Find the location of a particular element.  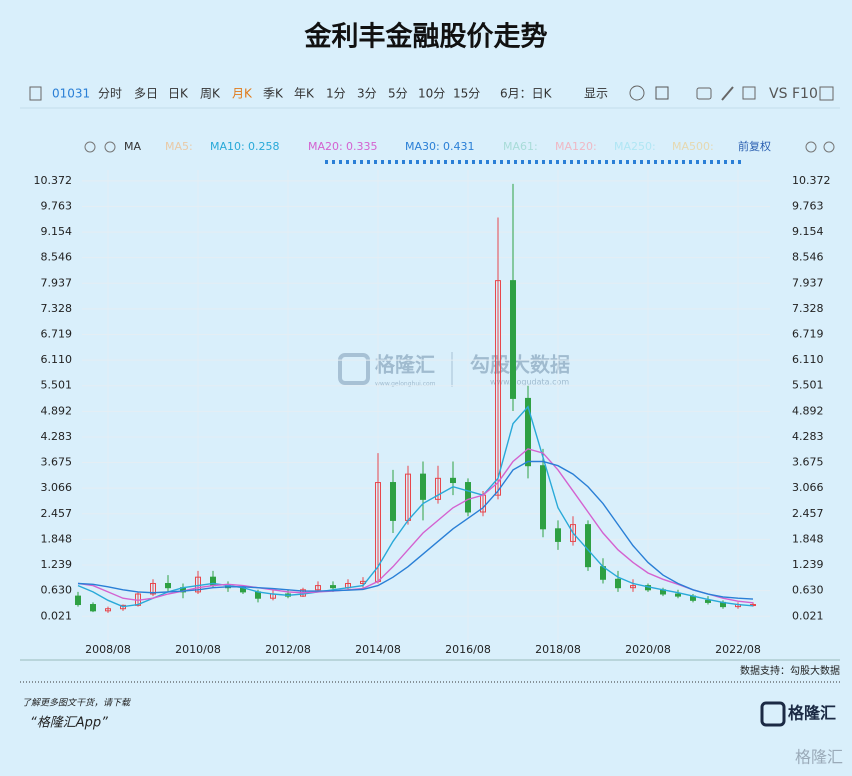

legend-value: 0.258 is located at coordinates (264, 146).